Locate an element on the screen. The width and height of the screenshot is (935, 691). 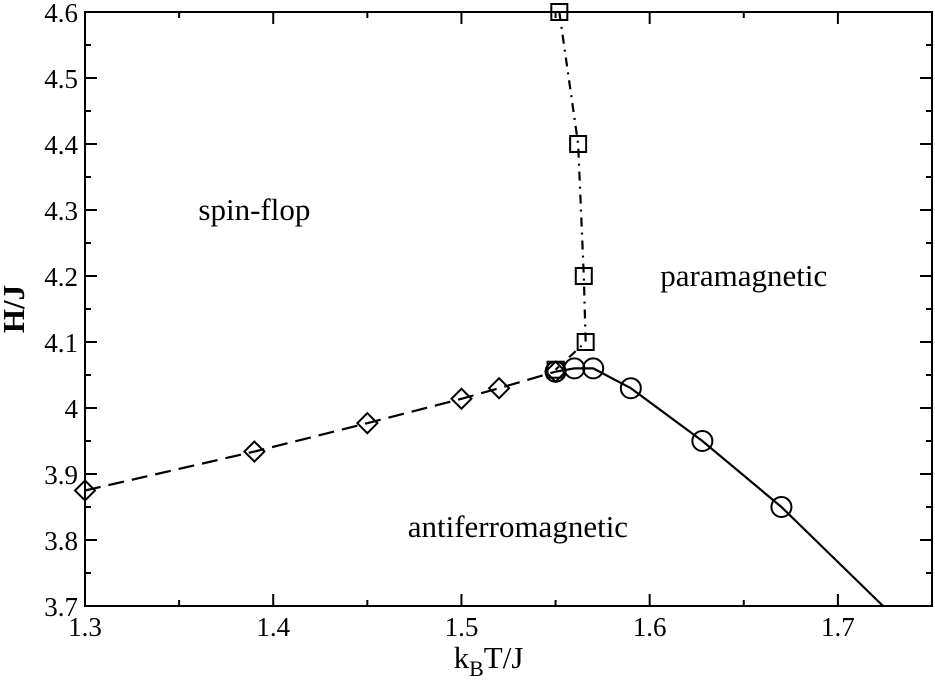
x-tick-label: 1.7 is located at coordinates (838, 627).